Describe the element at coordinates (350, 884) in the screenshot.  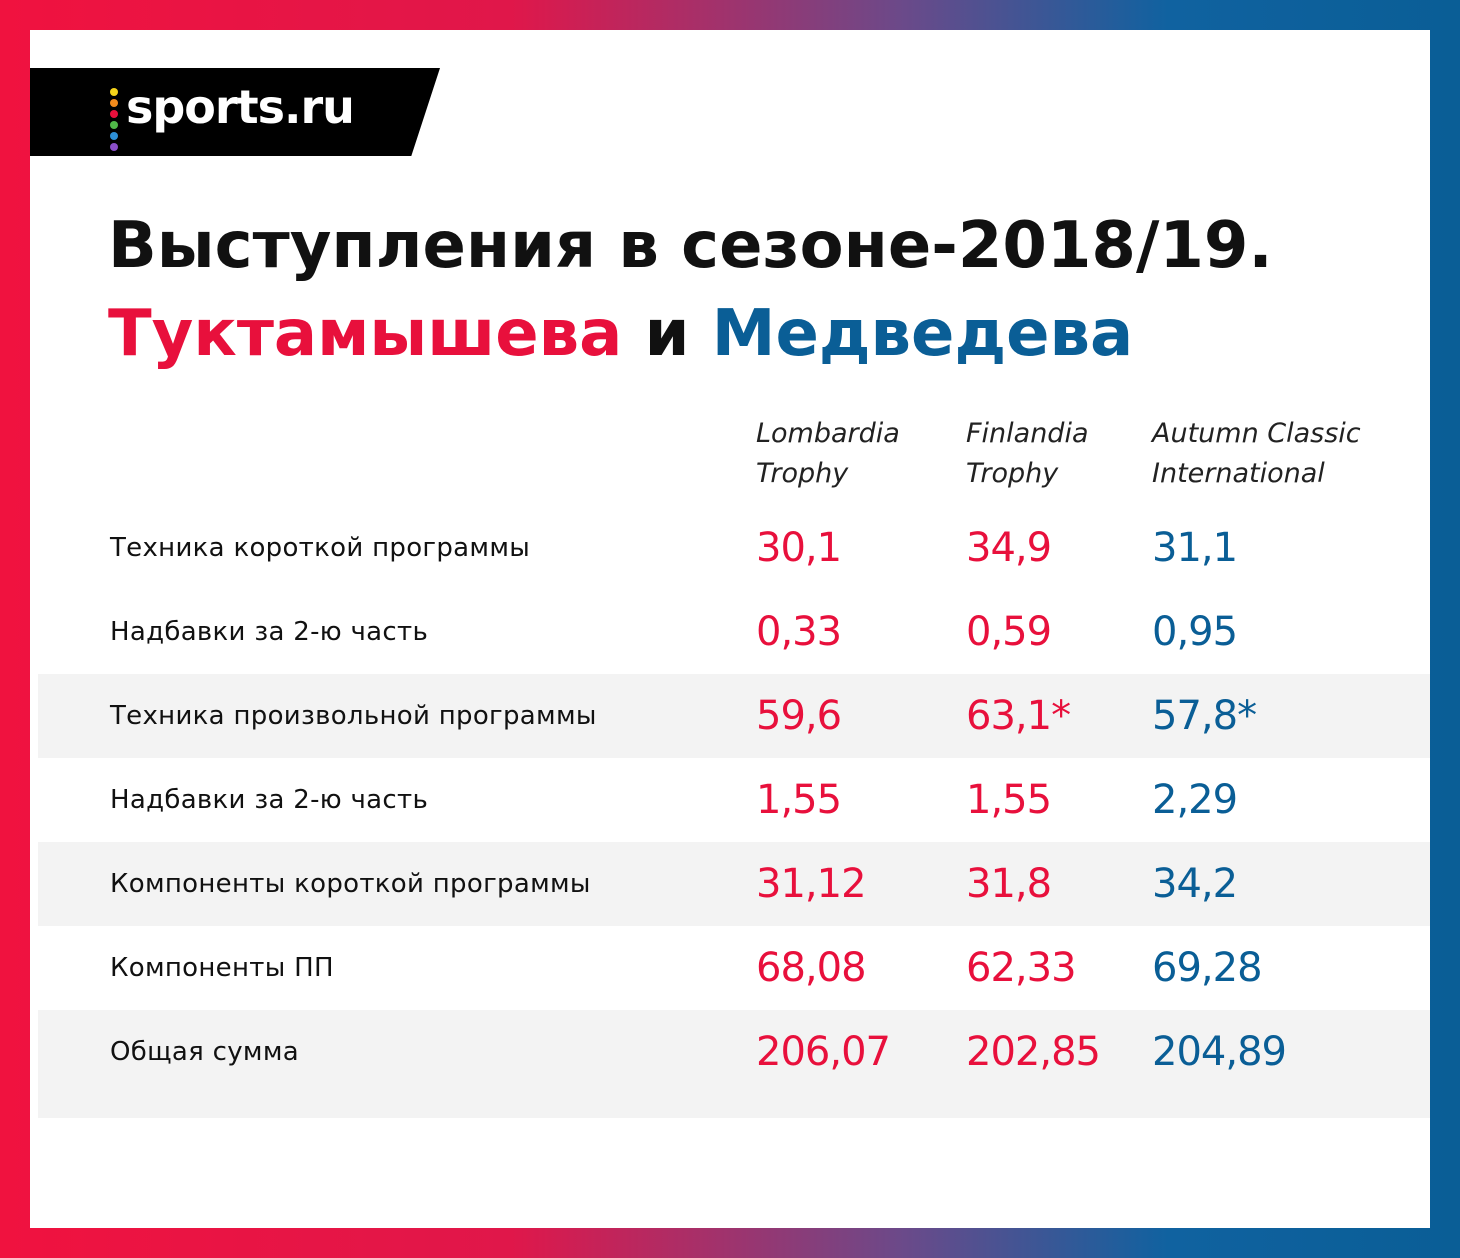
I see `row-label: Компоненты короткой программы` at that location.